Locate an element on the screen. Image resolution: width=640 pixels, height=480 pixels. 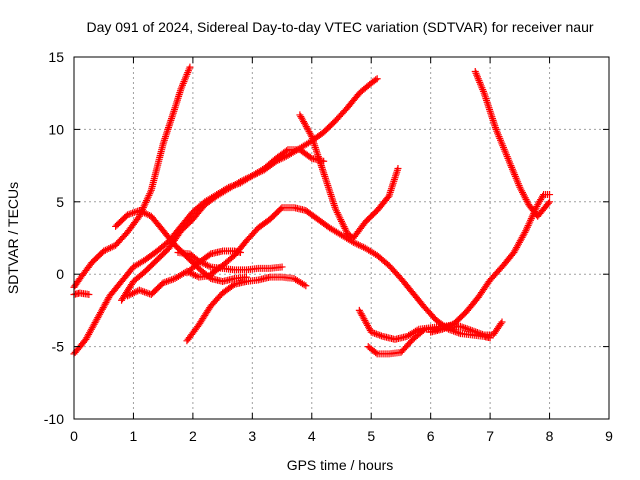
x-tick-label: 6 is located at coordinates (431, 436).